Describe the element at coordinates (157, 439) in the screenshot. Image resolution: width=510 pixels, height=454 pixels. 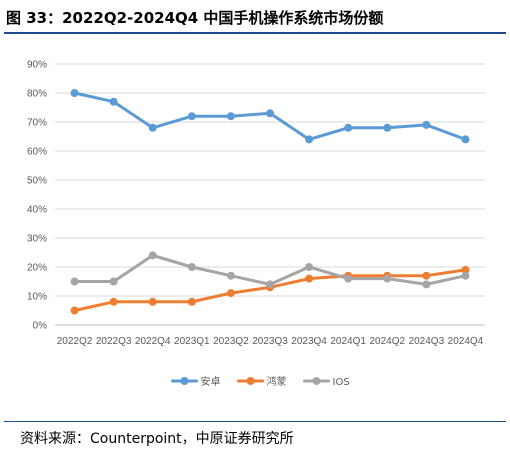
I see `source-note: 资料来源：Counterpoint，中原证券研究所` at that location.